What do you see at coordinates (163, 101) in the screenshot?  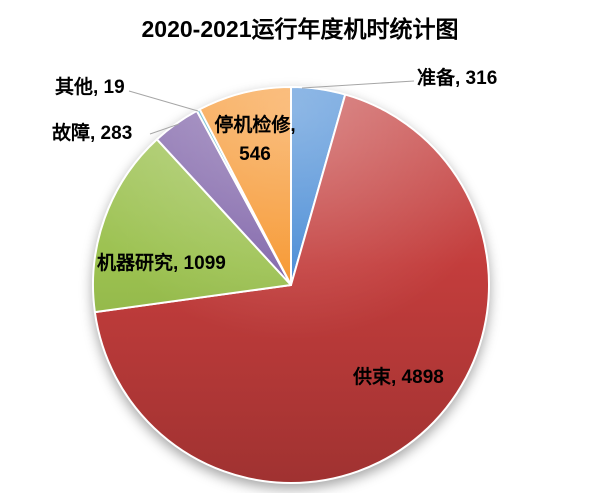 I see `leader-line-qita` at bounding box center [163, 101].